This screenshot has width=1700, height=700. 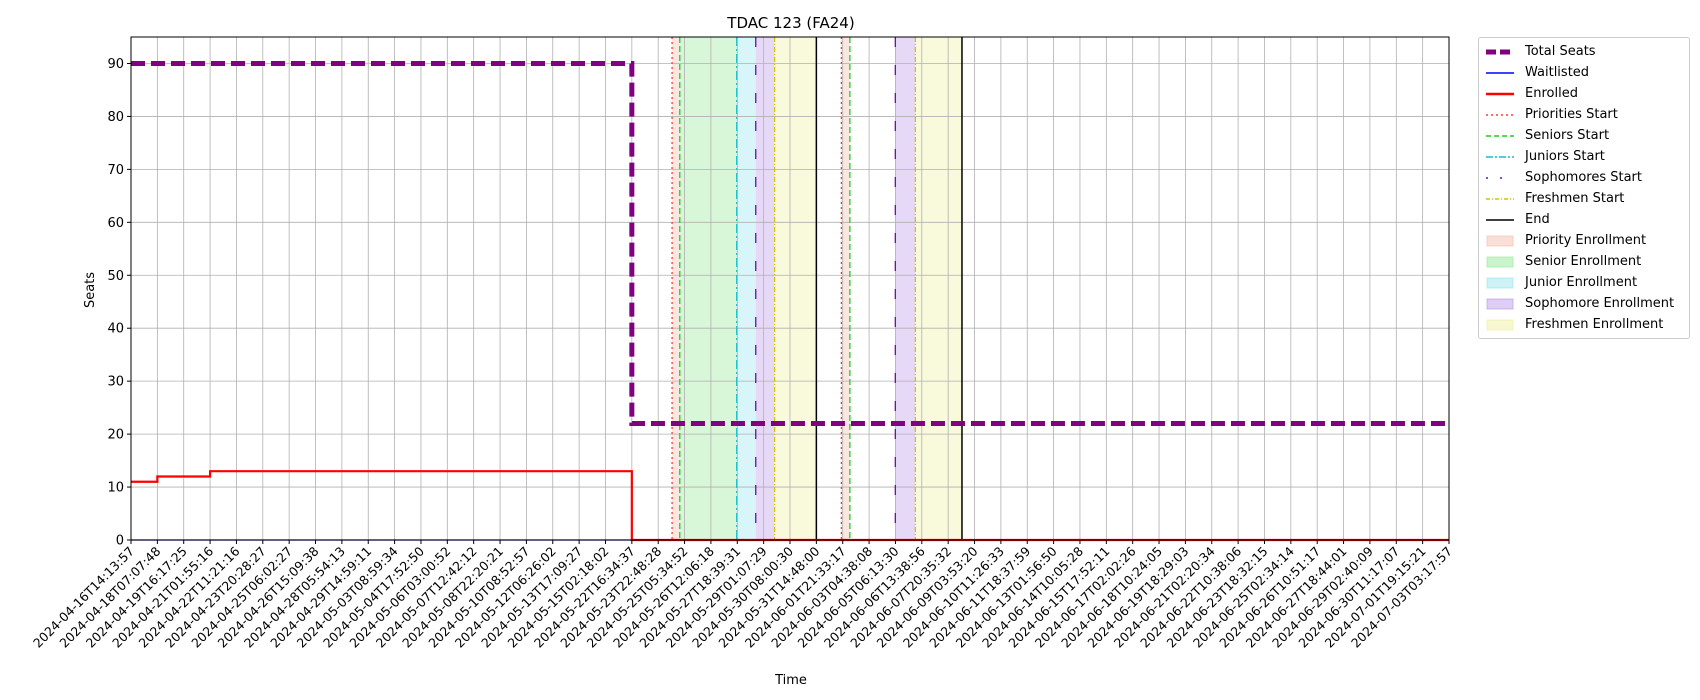 I want to click on legend-item: Priority Enrollment, so click(x=1584, y=240).